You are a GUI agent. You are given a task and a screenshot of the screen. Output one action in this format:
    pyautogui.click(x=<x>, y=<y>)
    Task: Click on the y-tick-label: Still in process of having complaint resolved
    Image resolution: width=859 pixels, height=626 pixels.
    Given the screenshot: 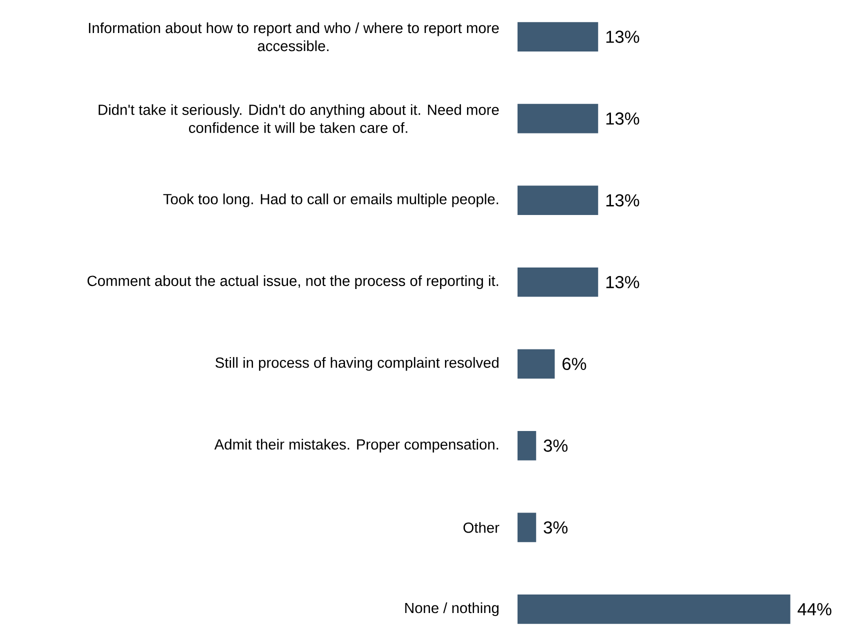 What is the action you would take?
    pyautogui.click(x=357, y=364)
    